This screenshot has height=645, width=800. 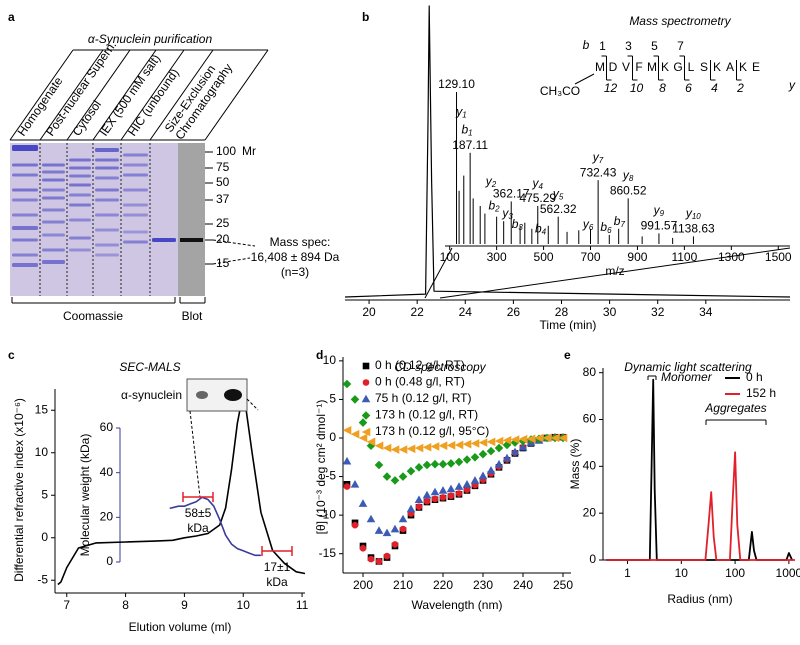 I want to click on x-tick-label: 30, so click(x=610, y=312).